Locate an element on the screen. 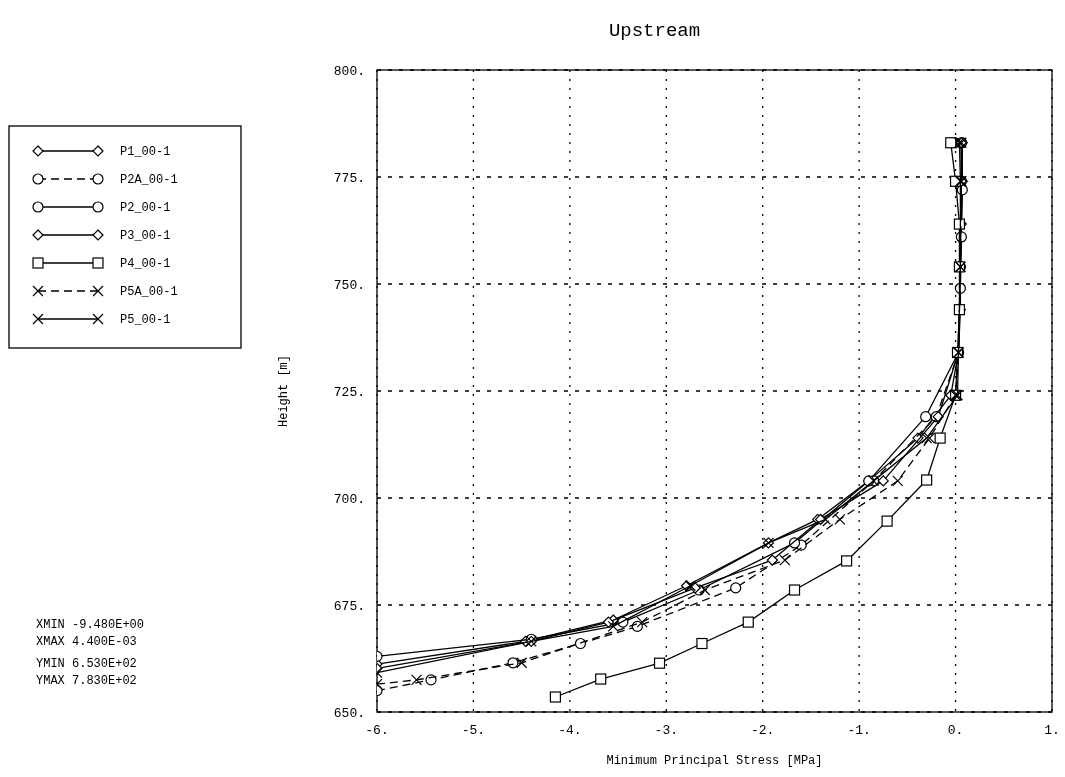 The width and height of the screenshot is (1065, 777). legend-label: P5_00-1 is located at coordinates (145, 320).